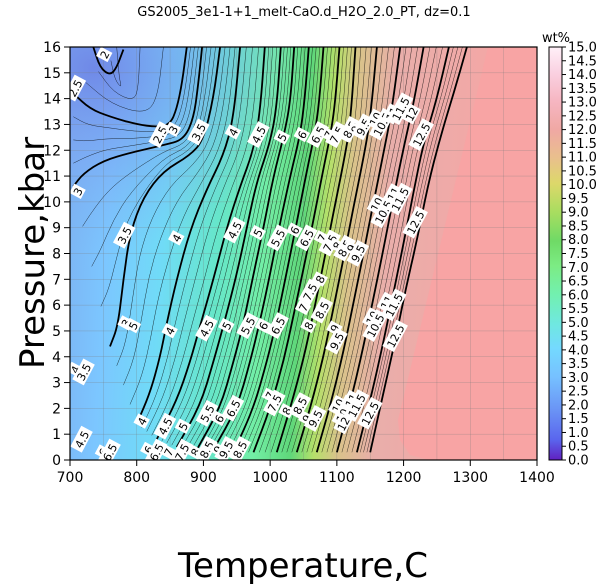  I want to click on colorbar-tick-label: 0.5, so click(578, 447).